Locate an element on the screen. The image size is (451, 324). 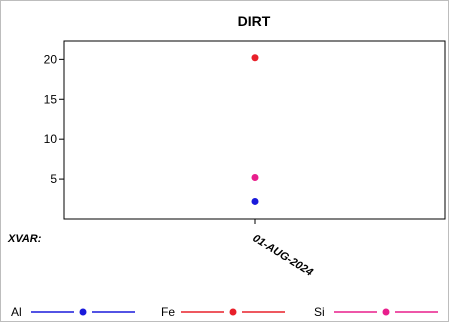
legend-label-fe: Fe is located at coordinates (168, 312).